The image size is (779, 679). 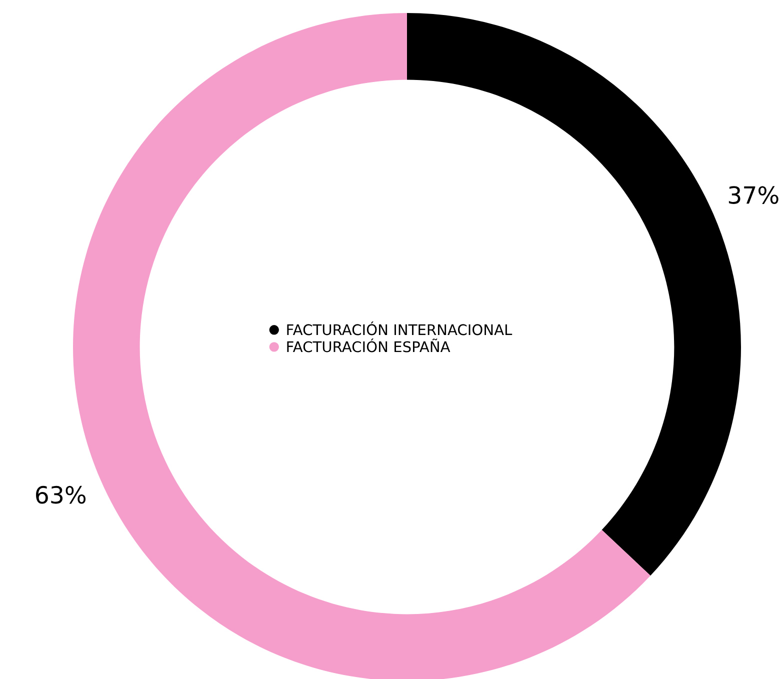 I want to click on data-label: 37%, so click(x=753, y=195).